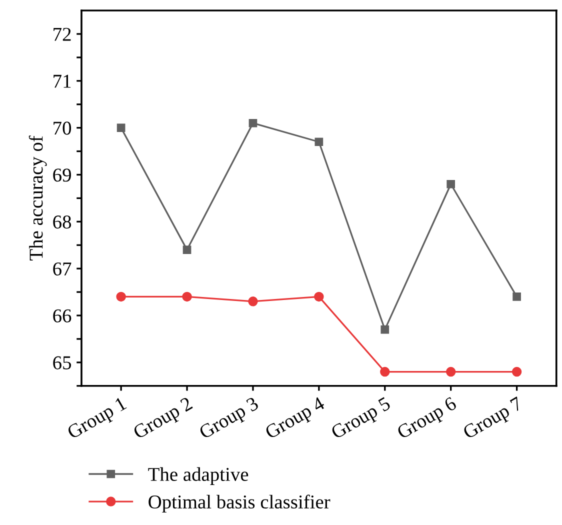  What do you see at coordinates (494, 419) in the screenshot?
I see `x-tick-label: Group 7` at bounding box center [494, 419].